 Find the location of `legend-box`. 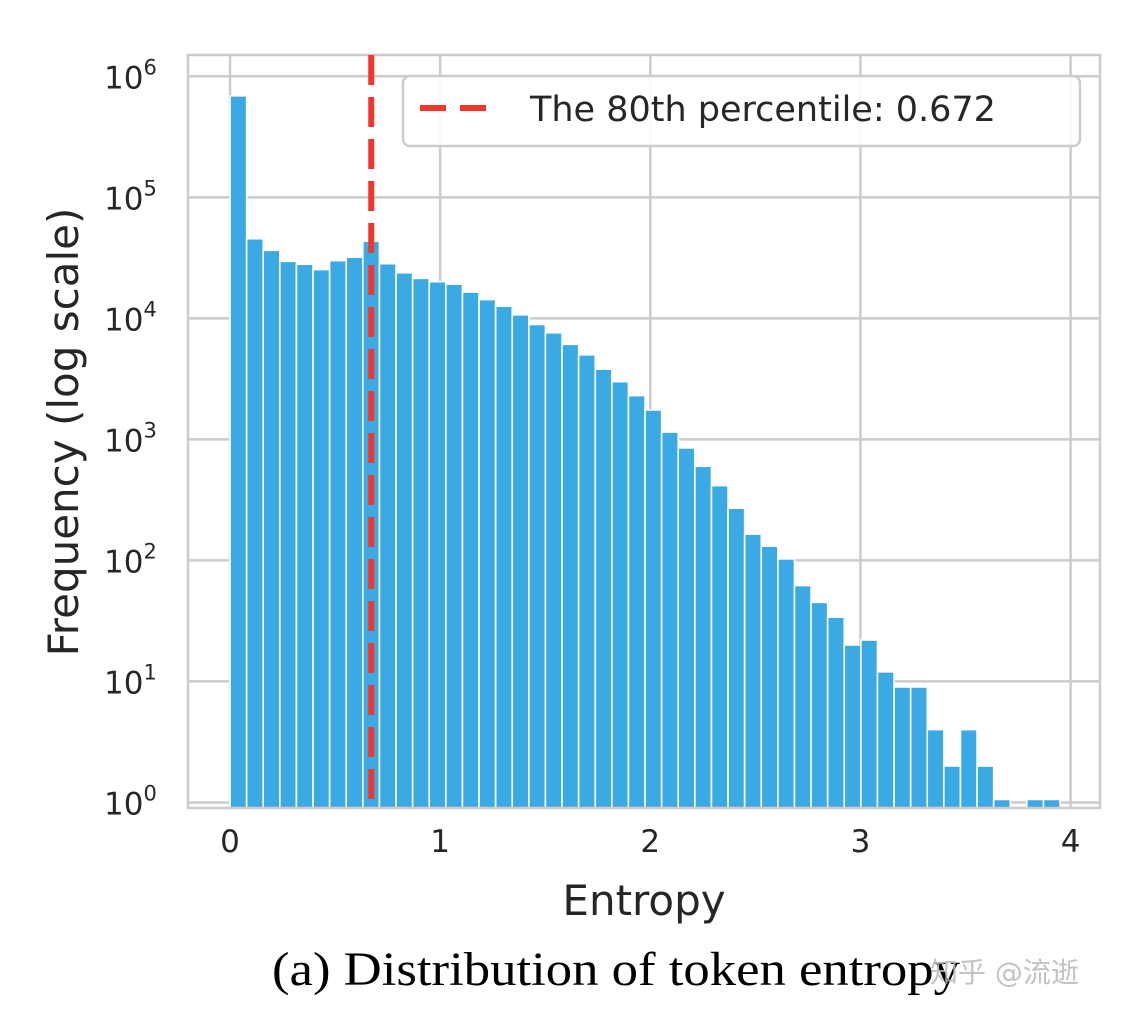

legend-box is located at coordinates (741, 111).